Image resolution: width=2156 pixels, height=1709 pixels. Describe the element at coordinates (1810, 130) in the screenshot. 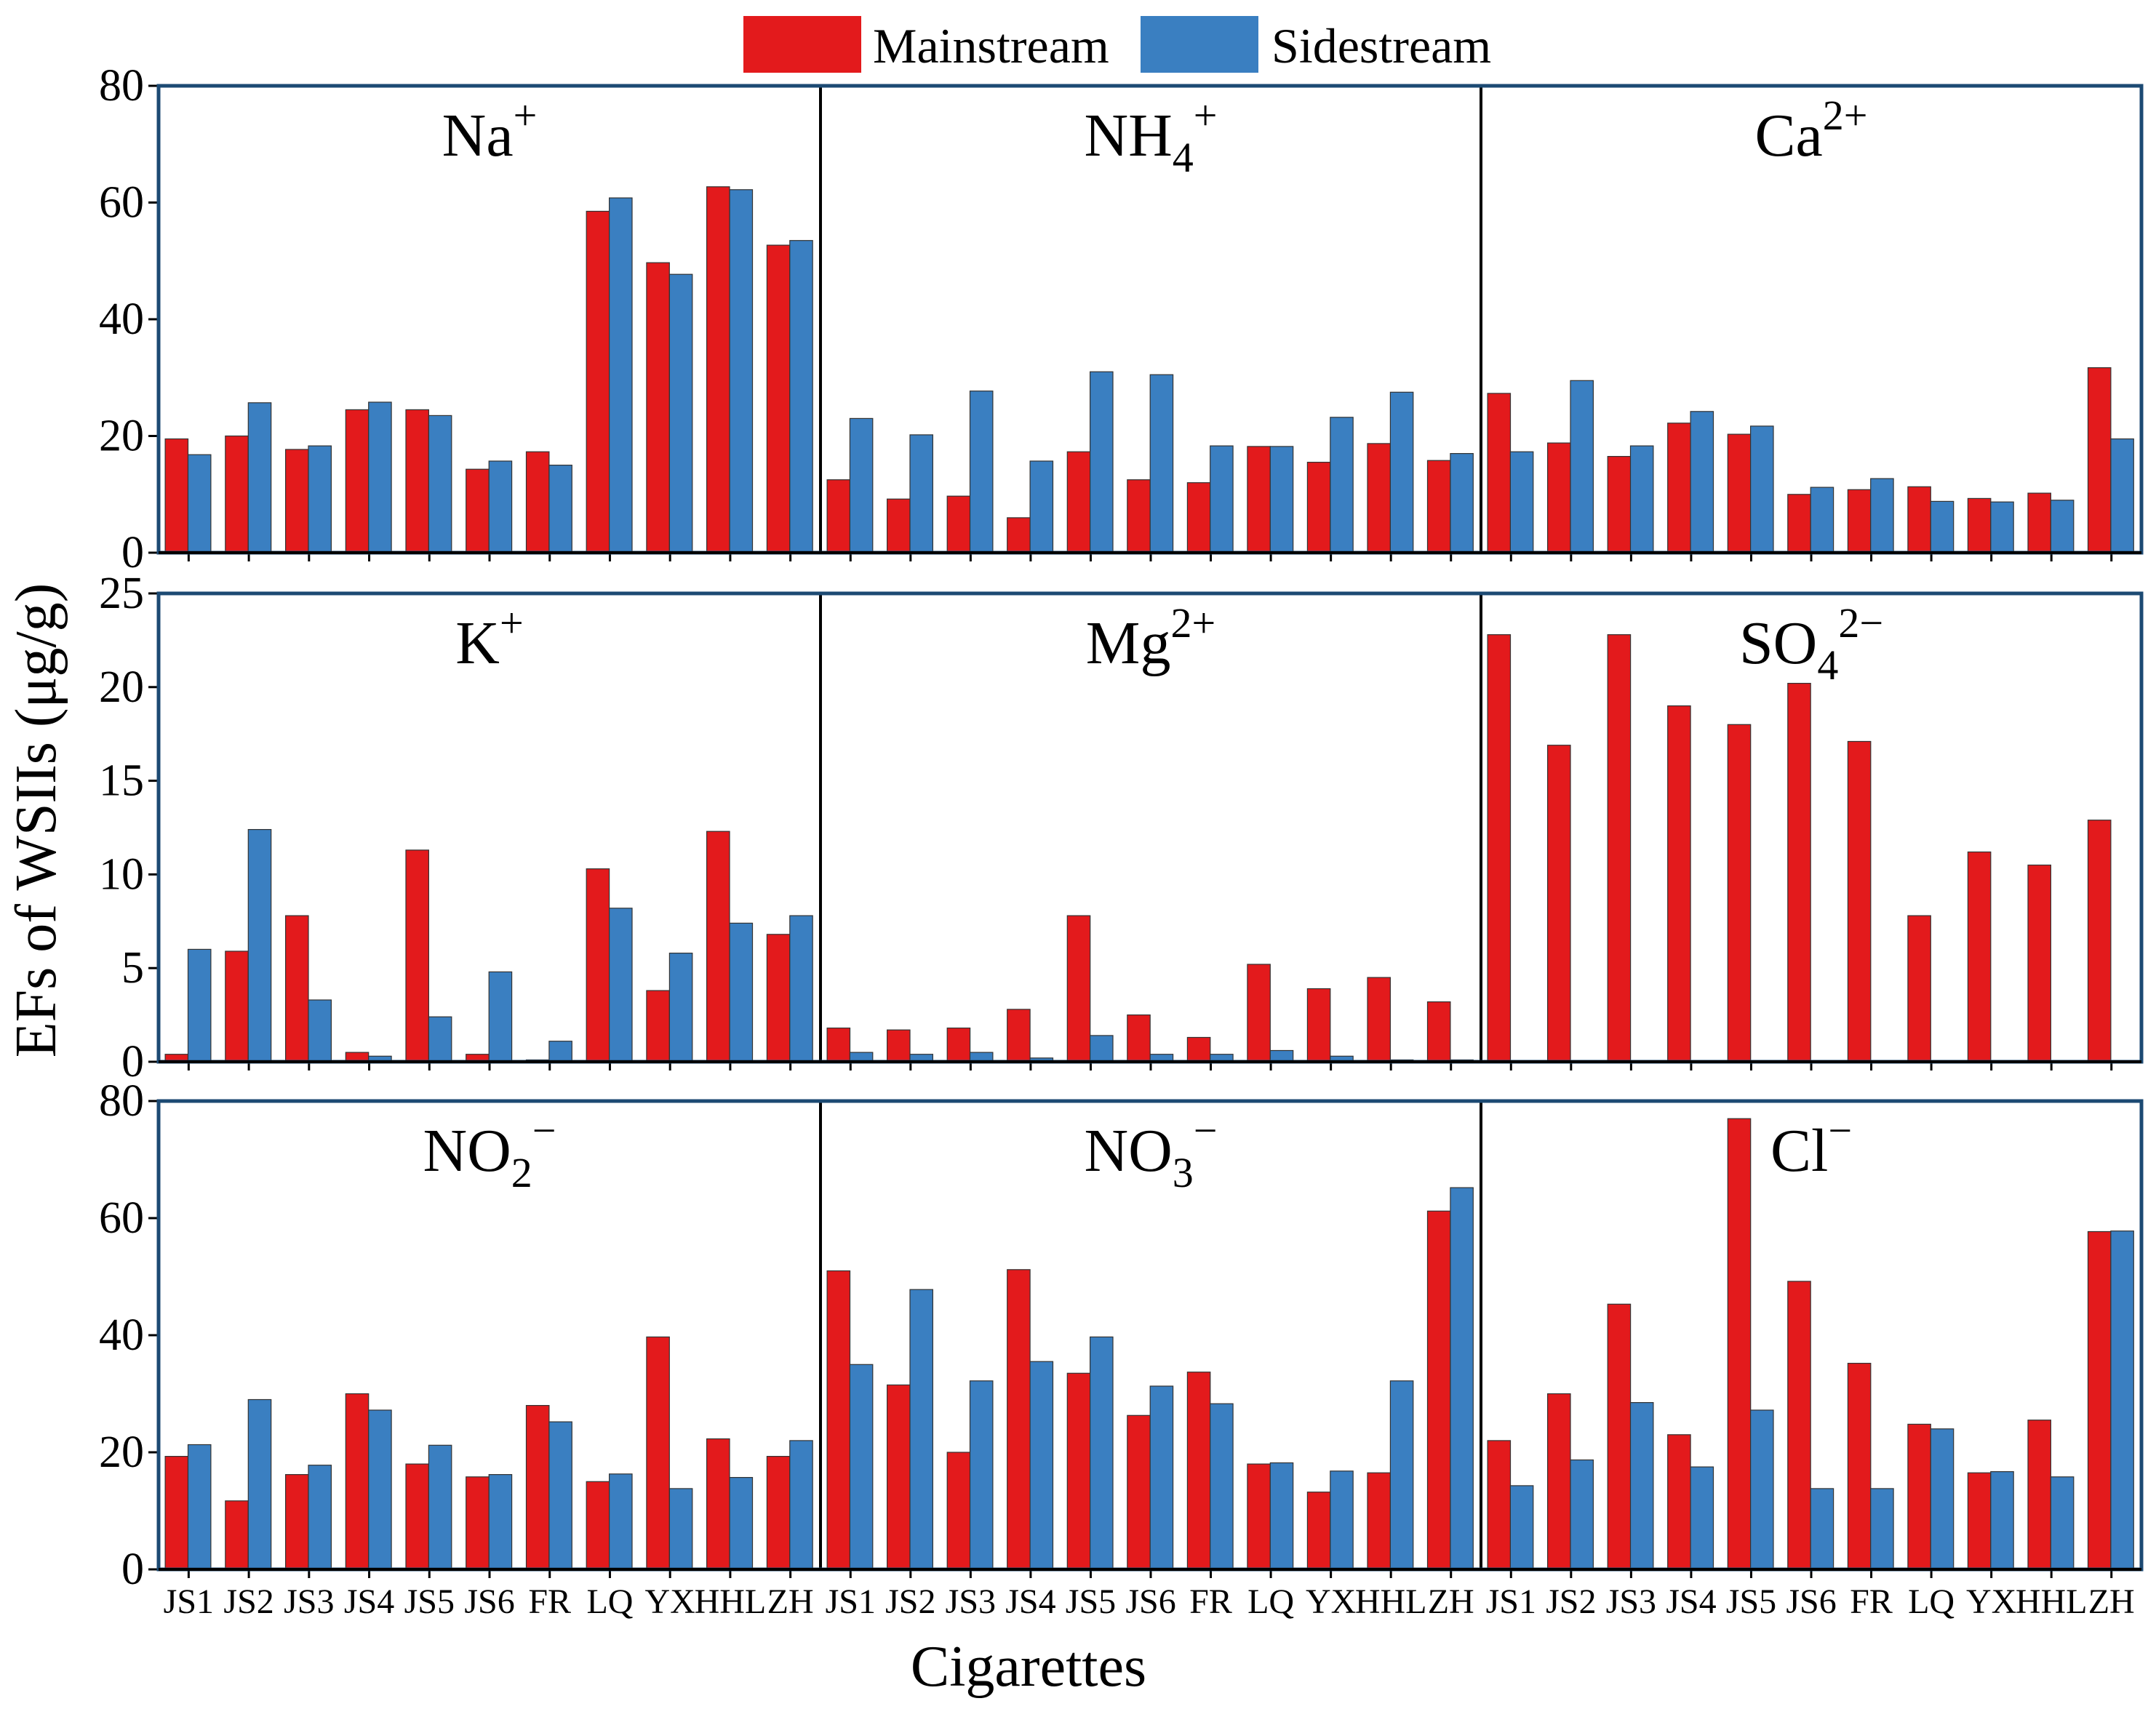

I see `panel-title: Ca2+` at that location.